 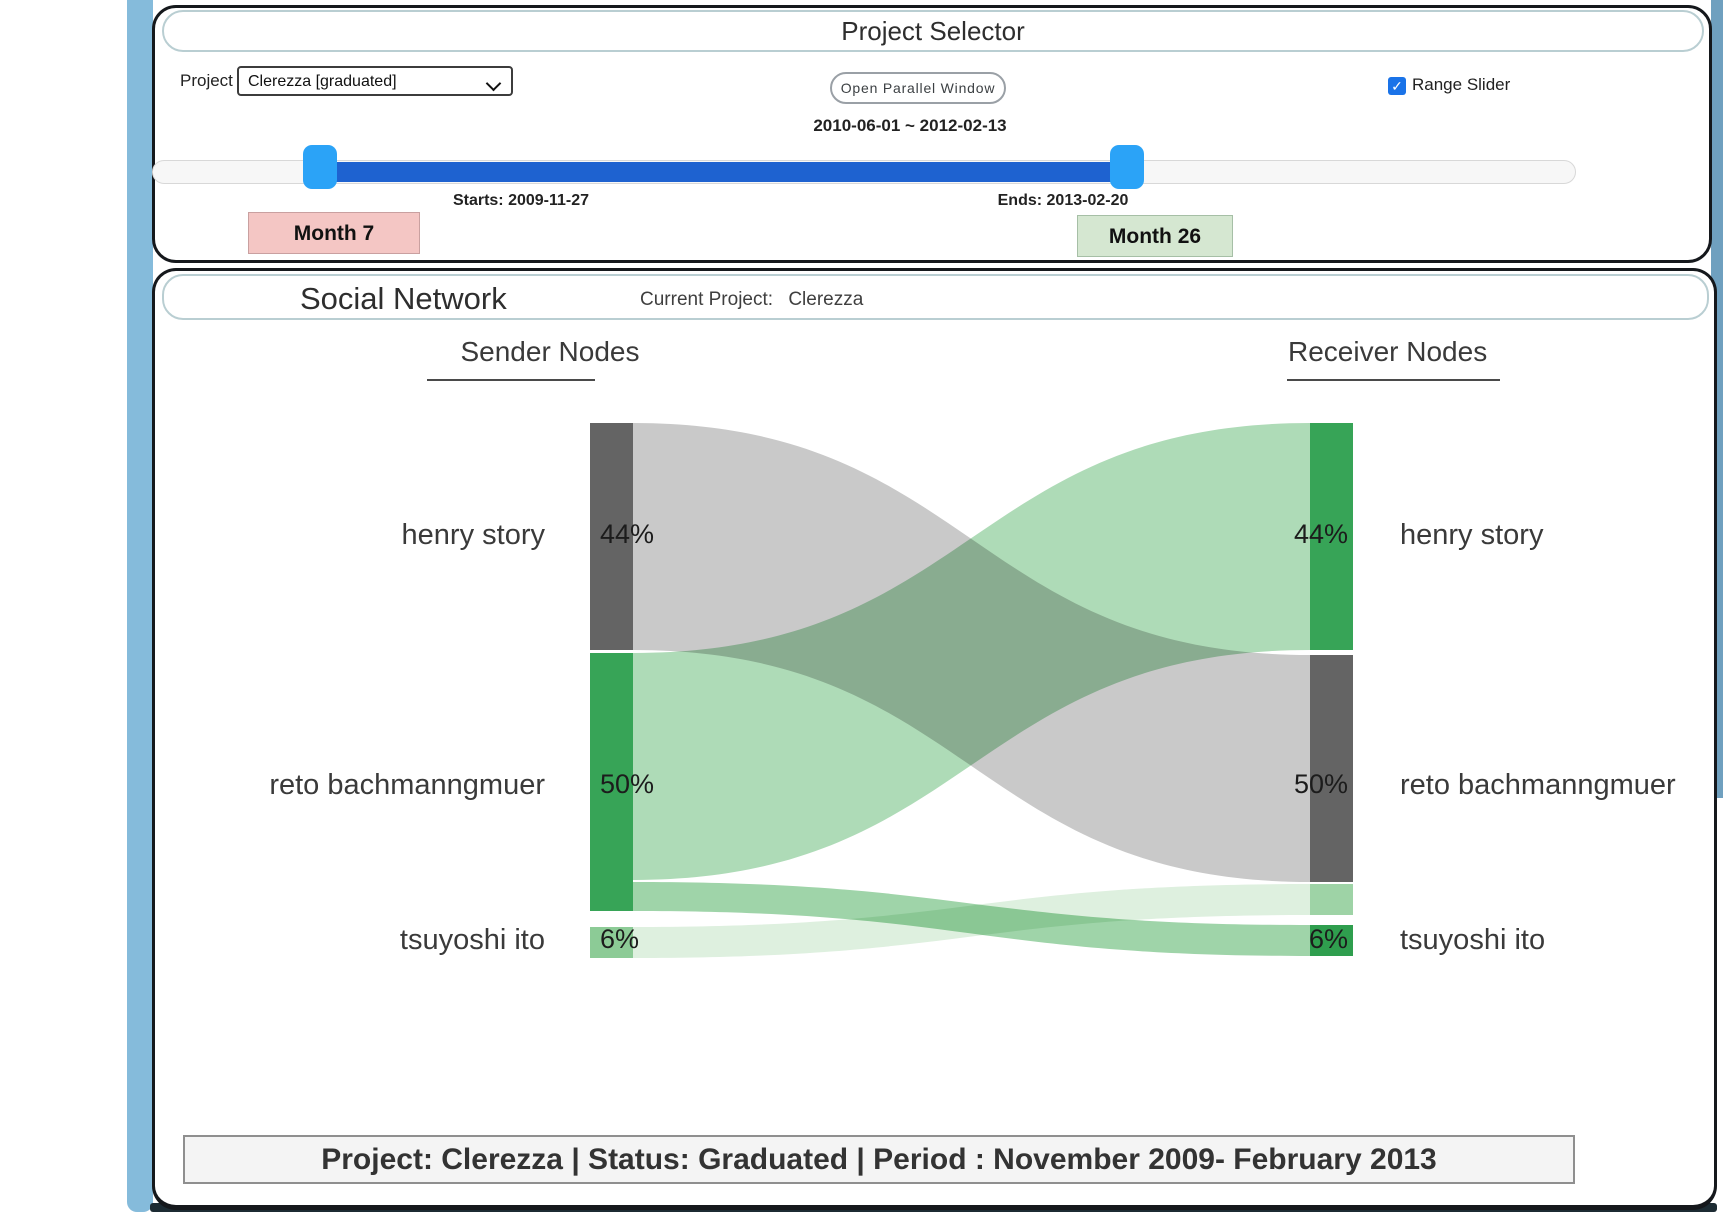 I want to click on range-slider-fill, so click(x=723, y=172).